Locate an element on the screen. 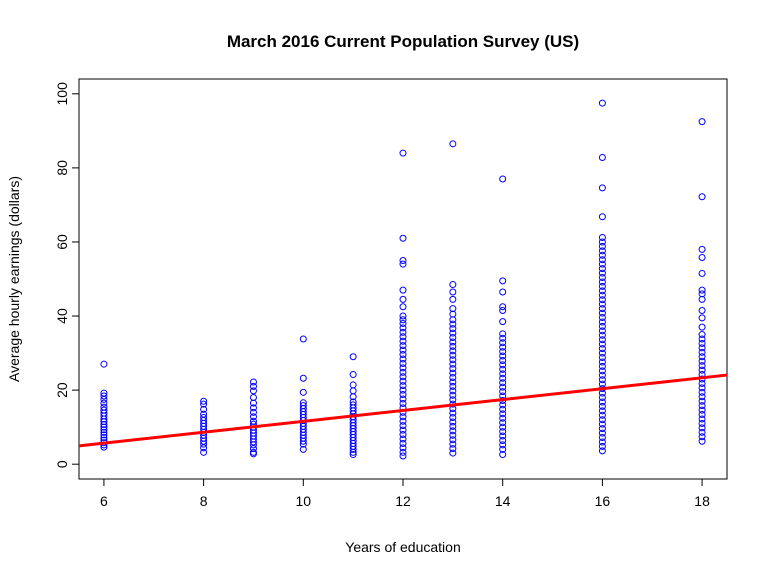 Image resolution: width=768 pixels, height=576 pixels. y-tick-label: 60 is located at coordinates (62, 242).